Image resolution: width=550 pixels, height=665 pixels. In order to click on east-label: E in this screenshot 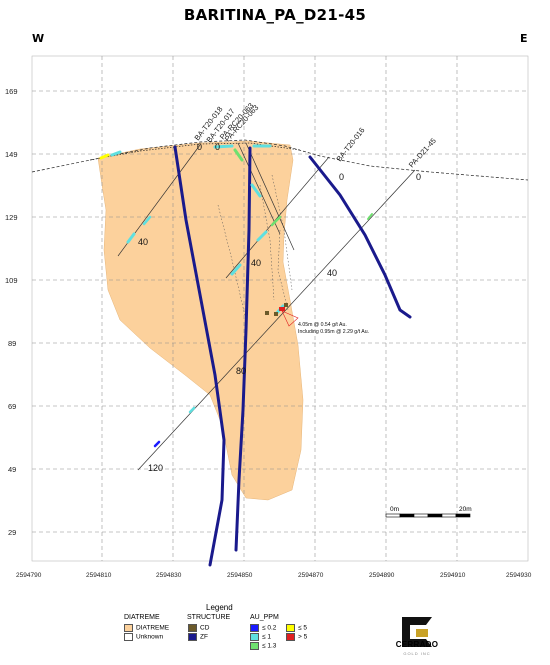, I will do `click(524, 38)`.